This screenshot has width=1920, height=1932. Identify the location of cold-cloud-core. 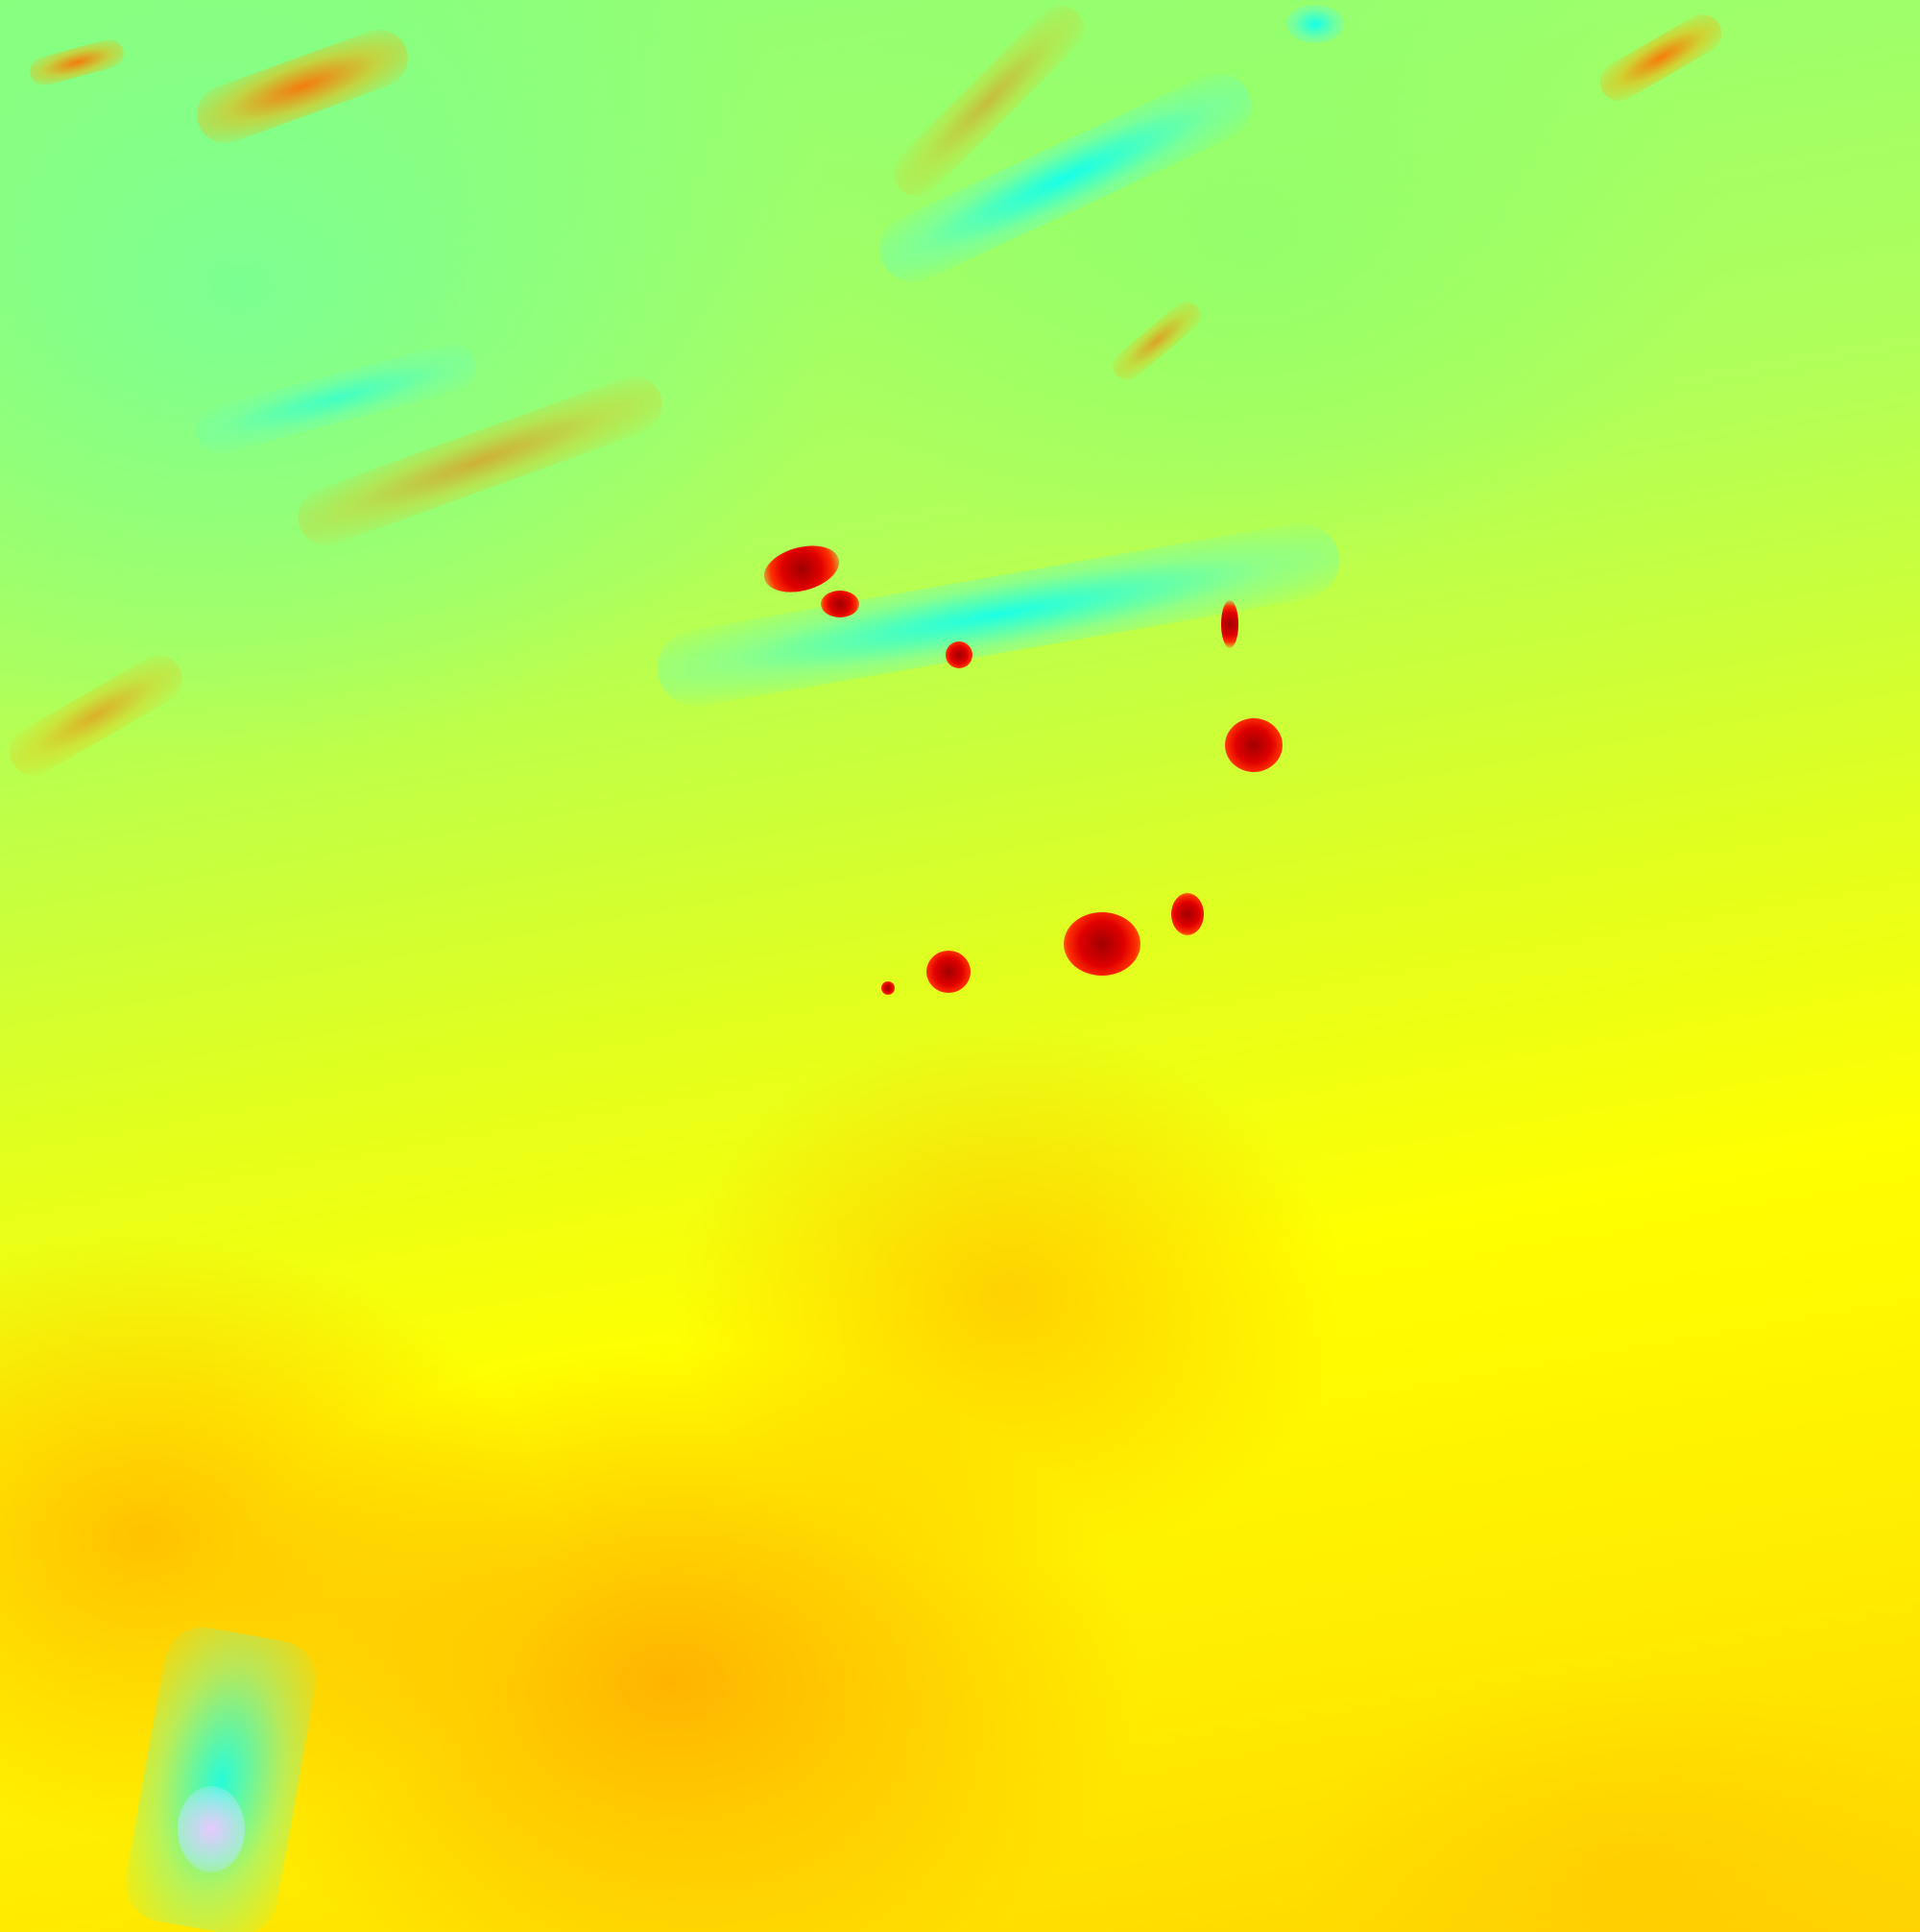
(212, 1829).